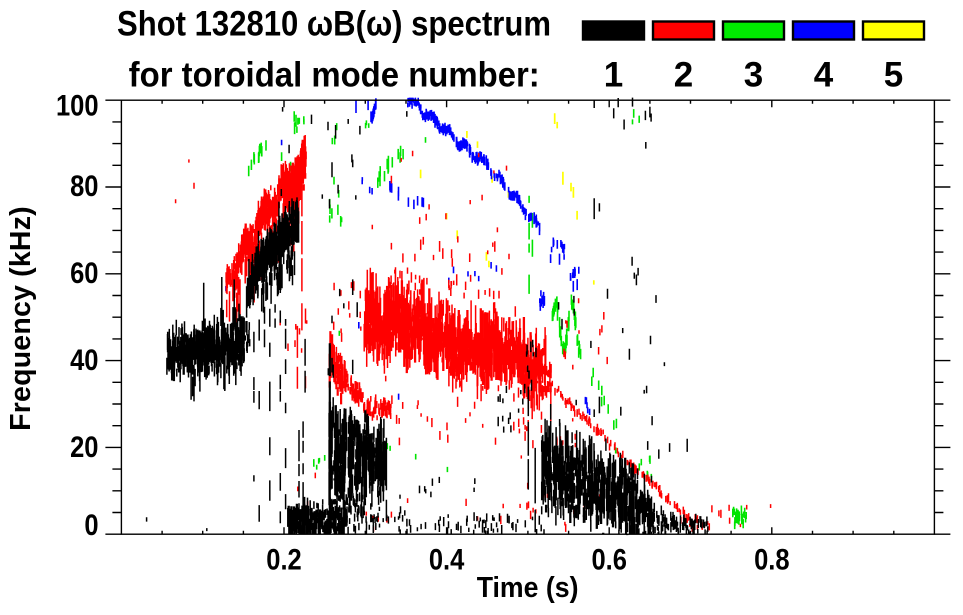 The image size is (963, 615). What do you see at coordinates (824, 75) in the screenshot?
I see `svg-text: 4` at bounding box center [824, 75].